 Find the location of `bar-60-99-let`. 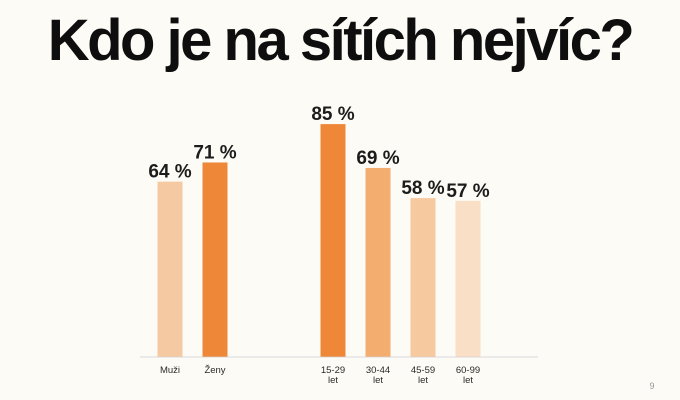

bar-60-99-let is located at coordinates (468, 278).